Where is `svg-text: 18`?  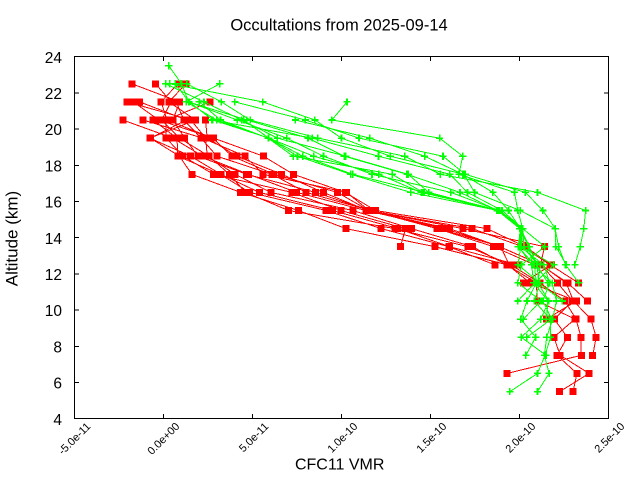 svg-text: 18 is located at coordinates (53, 166).